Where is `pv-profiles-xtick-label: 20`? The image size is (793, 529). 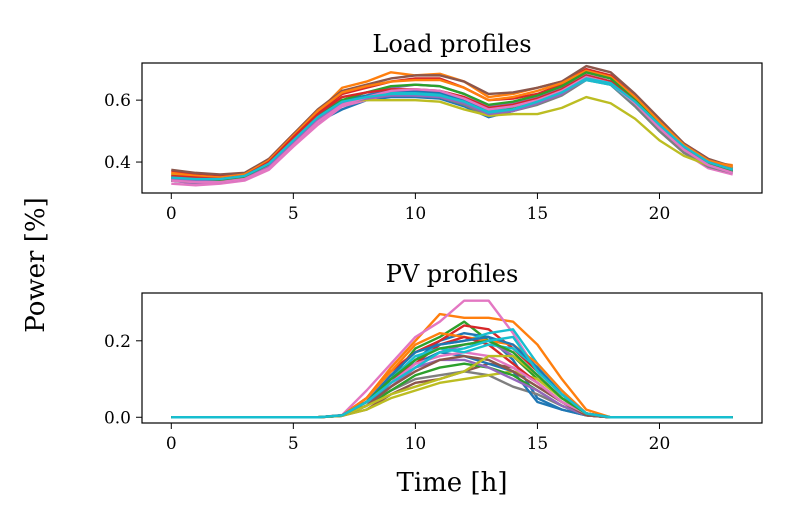
pv-profiles-xtick-label: 20 is located at coordinates (660, 444).